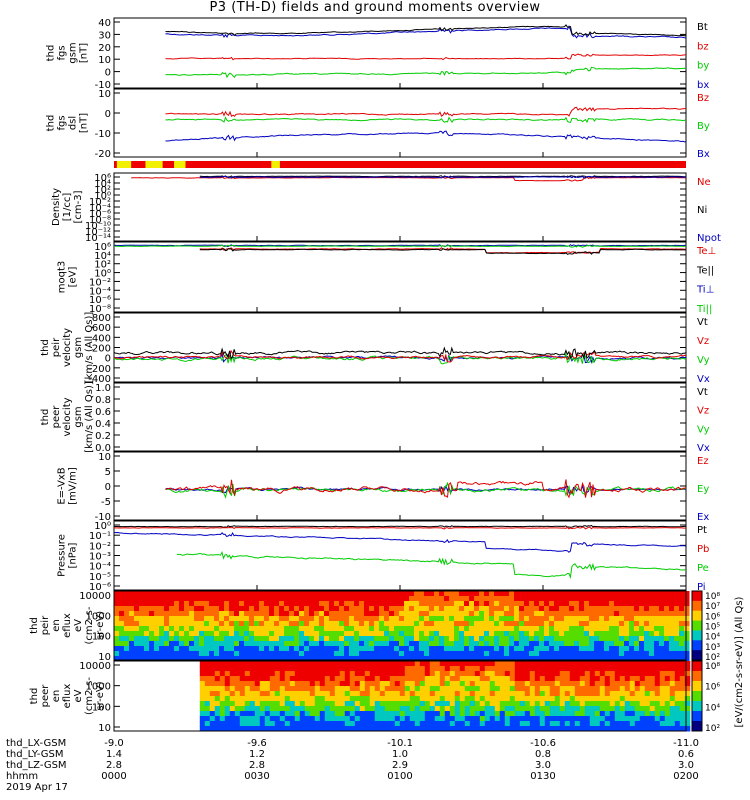 This screenshot has height=800, width=750. I want to click on panel-frame, so click(400, 625).